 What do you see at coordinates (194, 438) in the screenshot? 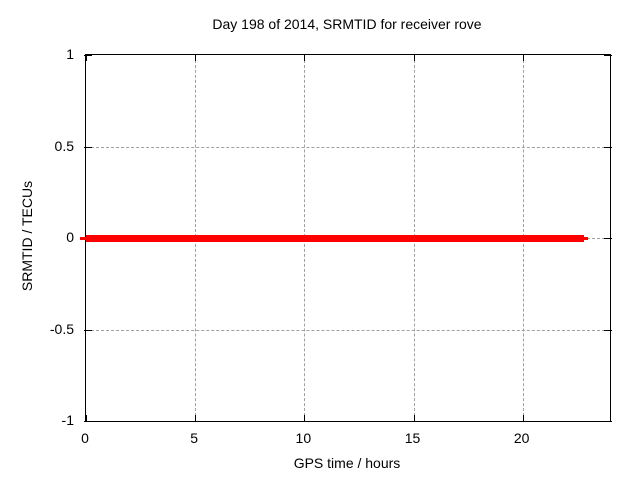
I see `x-tick-label: 5` at bounding box center [194, 438].